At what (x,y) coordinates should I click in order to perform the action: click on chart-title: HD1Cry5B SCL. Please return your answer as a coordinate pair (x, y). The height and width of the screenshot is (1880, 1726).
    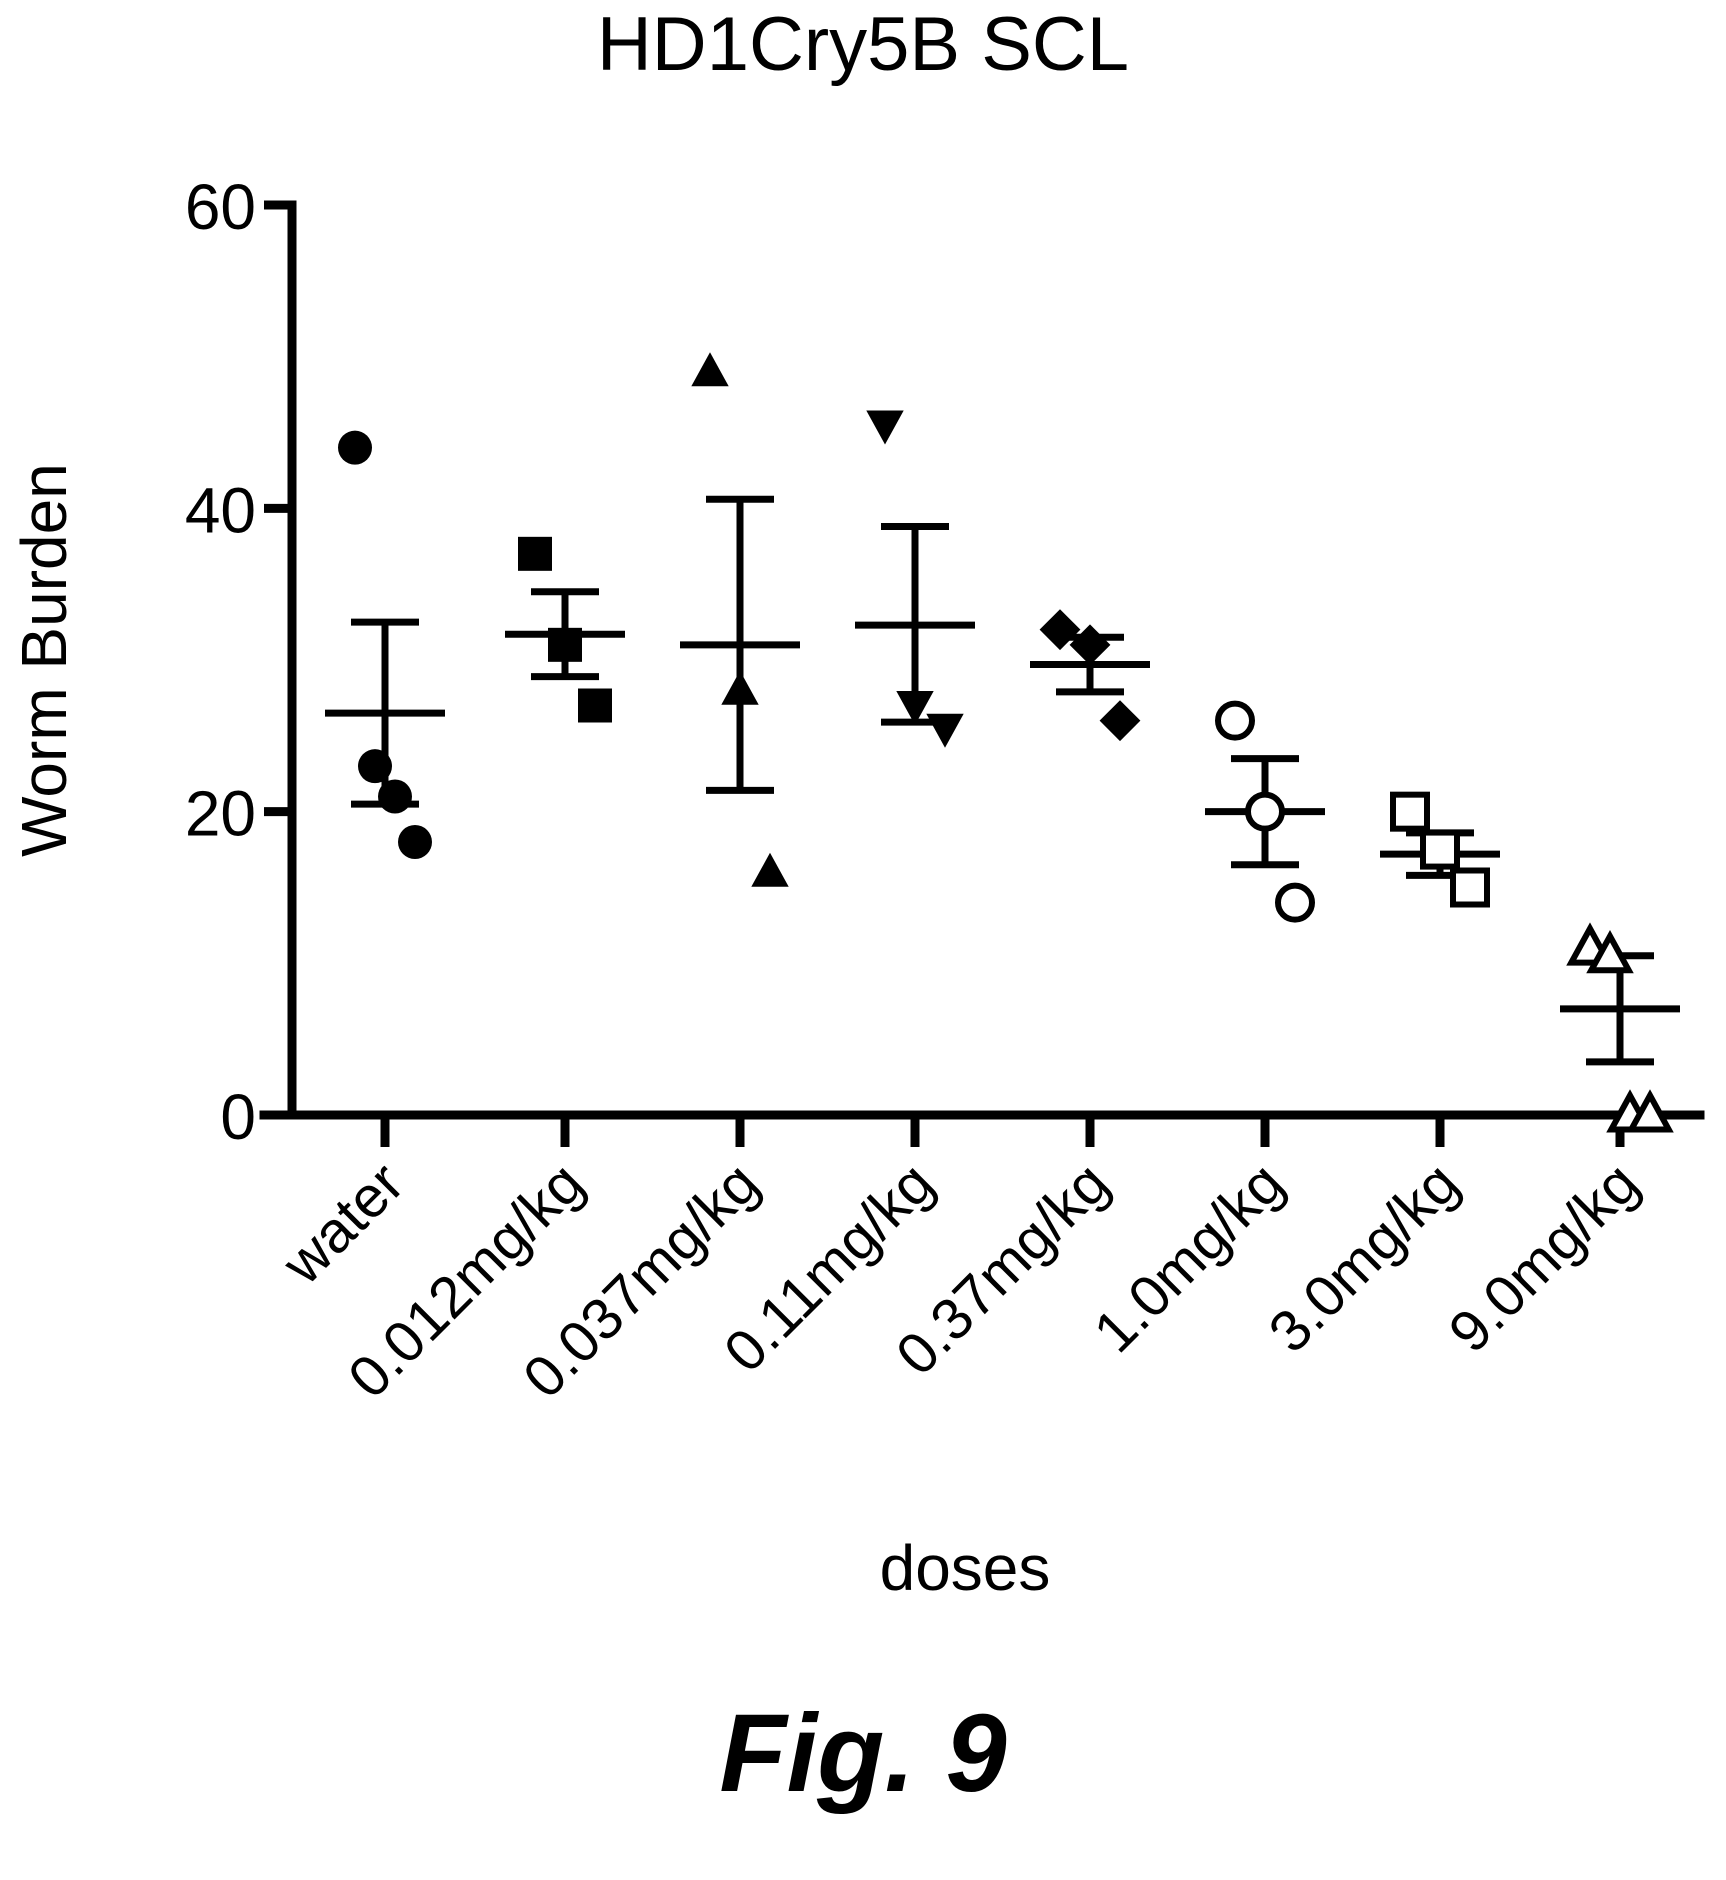
    Looking at the image, I should click on (863, 44).